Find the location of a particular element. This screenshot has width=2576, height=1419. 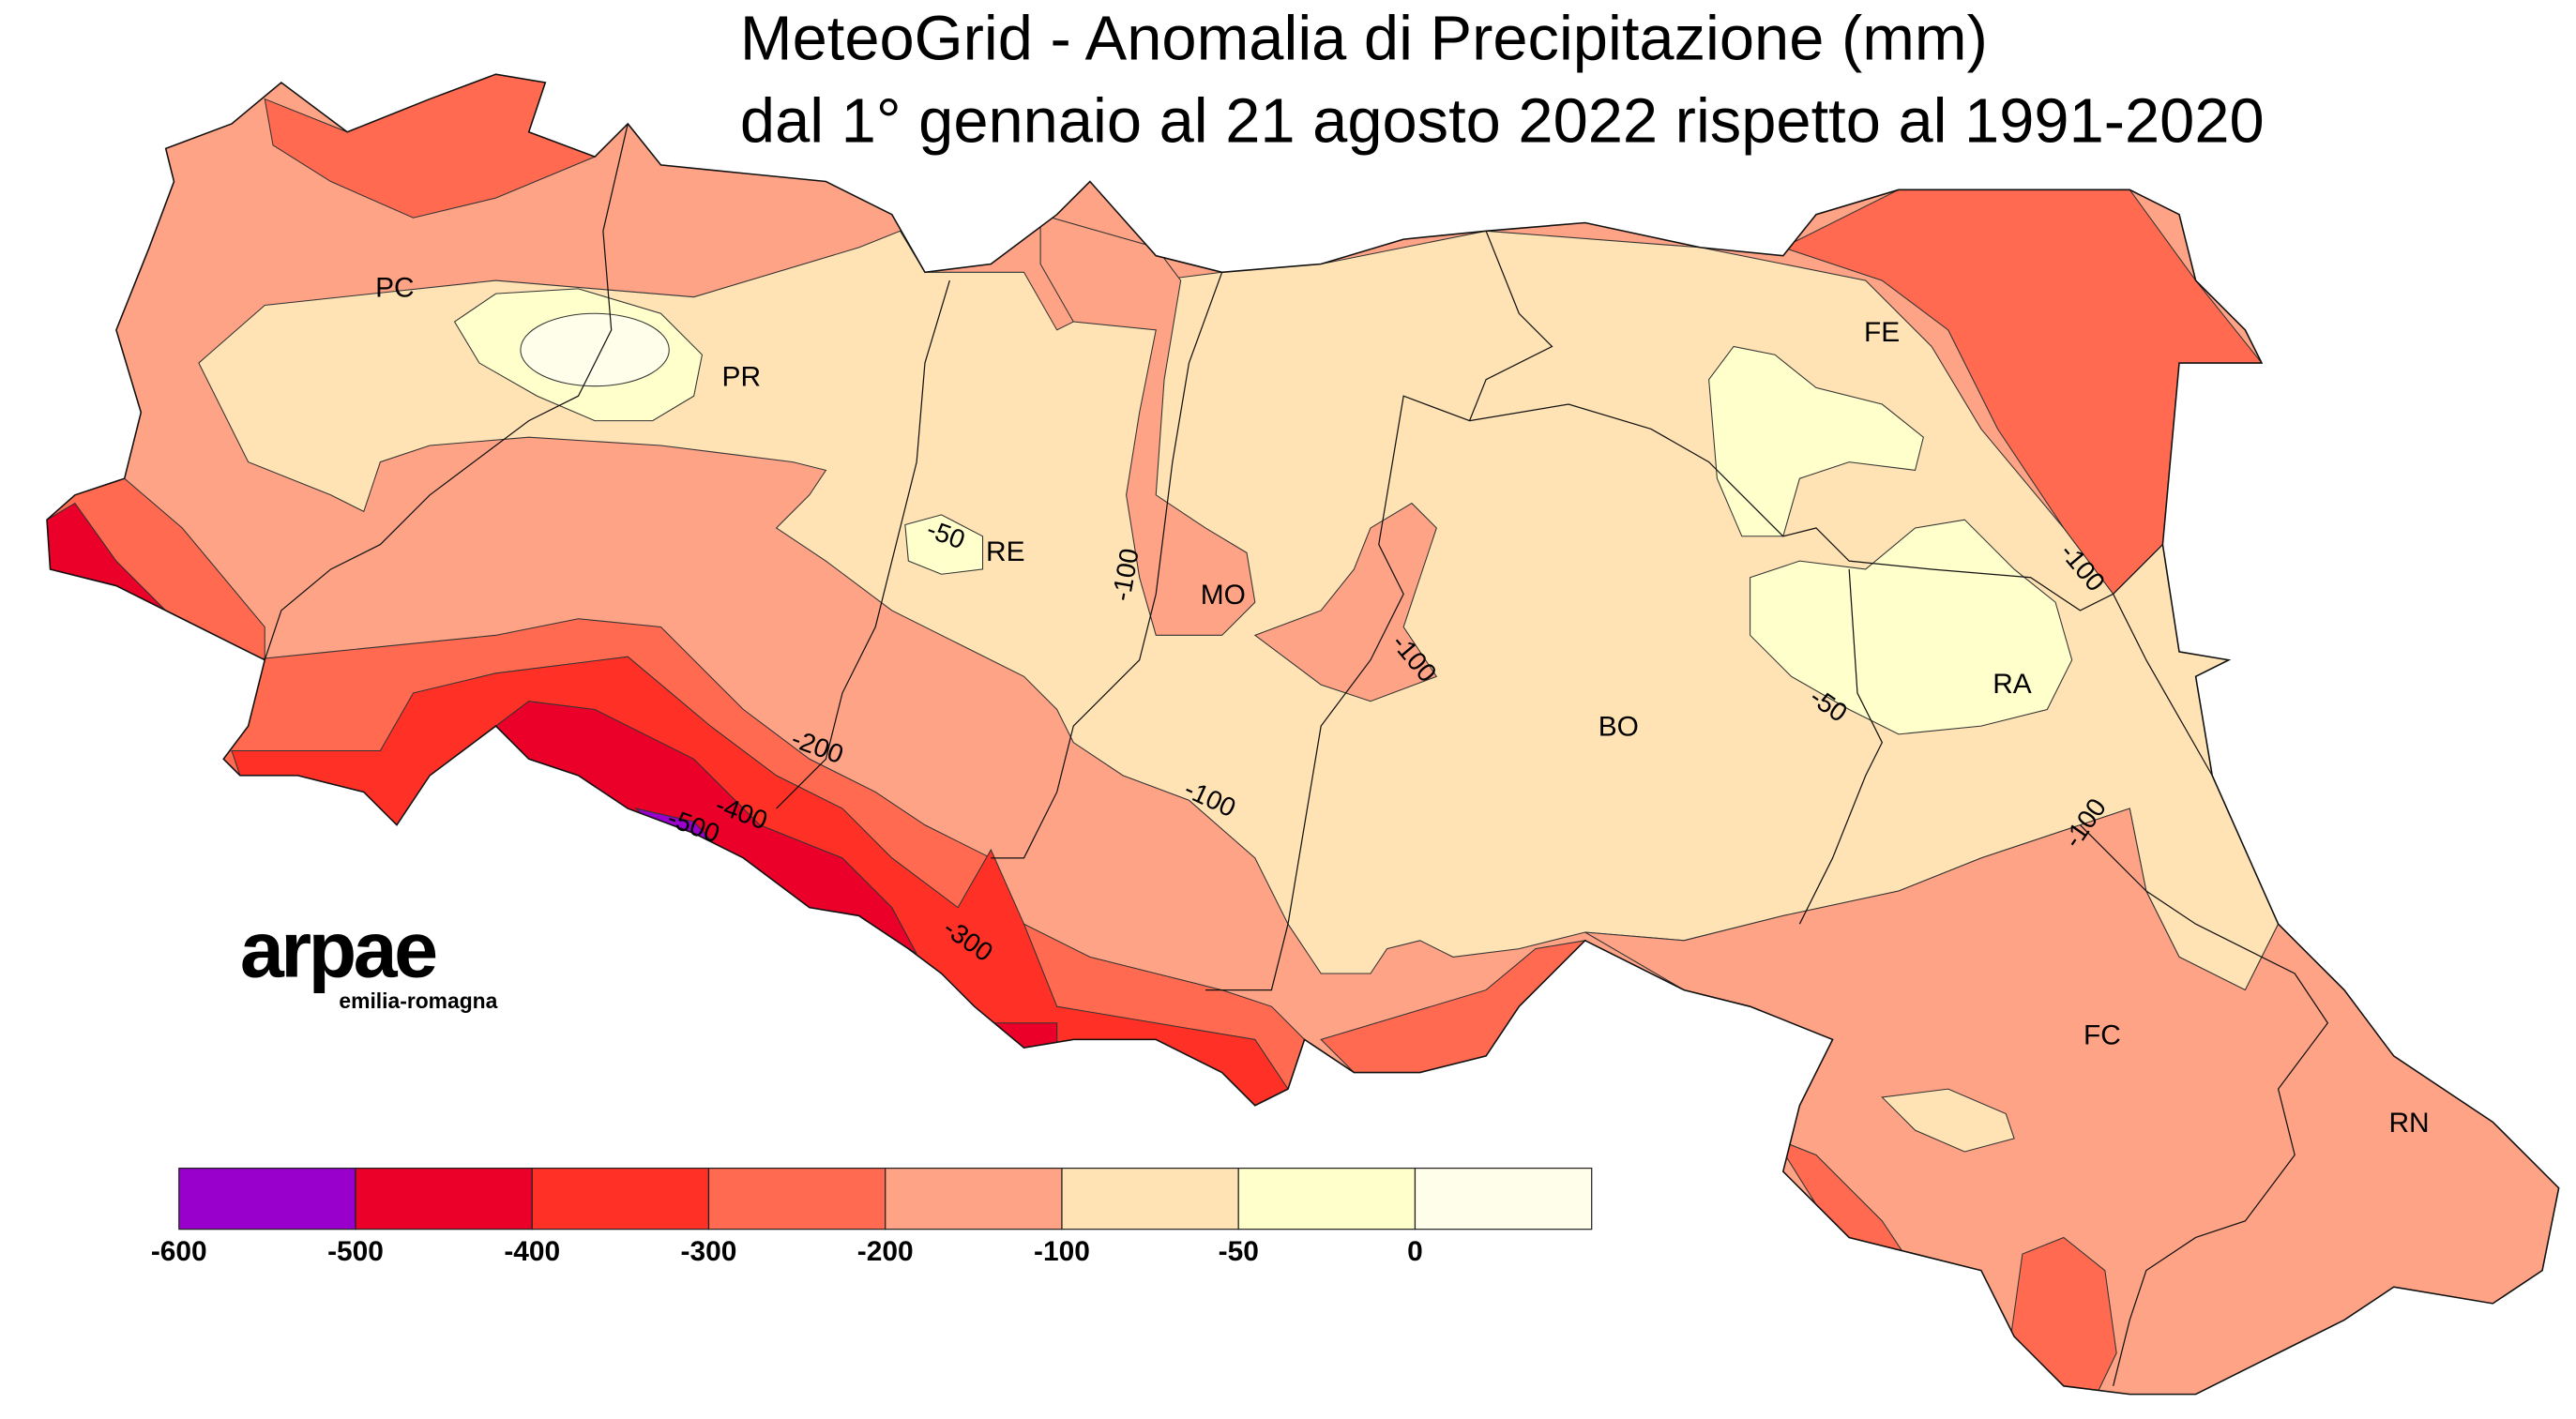

legend-tick-label: -600 is located at coordinates (179, 1251).